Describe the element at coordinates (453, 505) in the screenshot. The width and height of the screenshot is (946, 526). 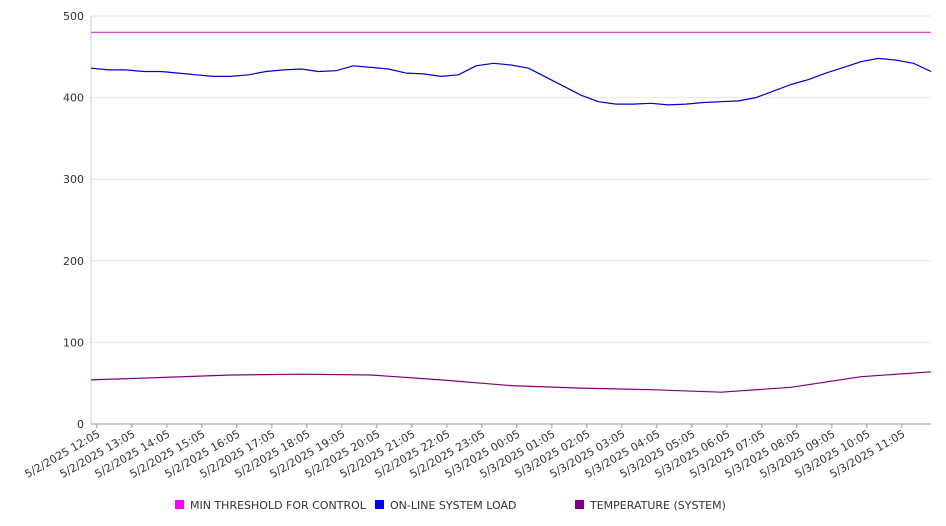
I see `legend-label-2: ON-LINE SYSTEM LOAD` at that location.